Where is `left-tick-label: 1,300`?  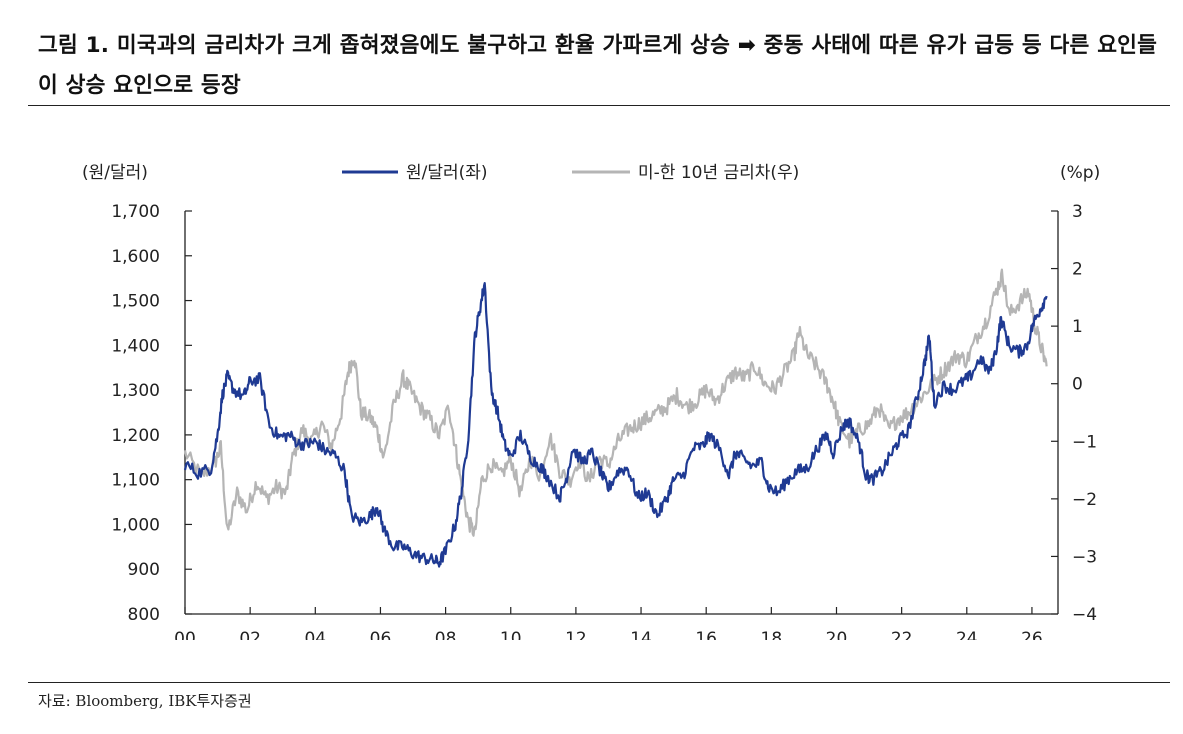 left-tick-label: 1,300 is located at coordinates (135, 391).